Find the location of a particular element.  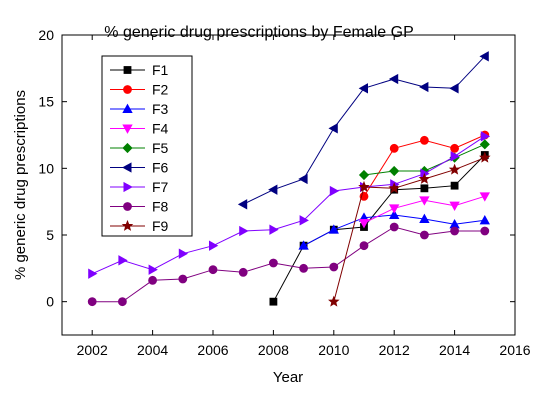

x-tick-label: 2006 is located at coordinates (212, 350).